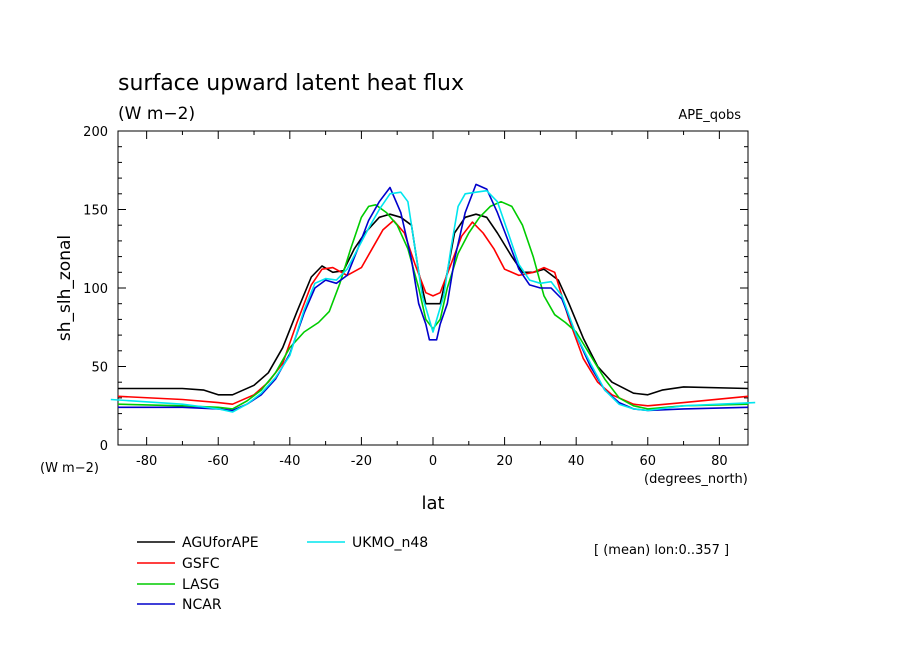 The height and width of the screenshot is (654, 904). Describe the element at coordinates (282, 574) in the screenshot. I see `legend: AGUforAPE GSFC LASG NCAR UKMO_n48` at that location.